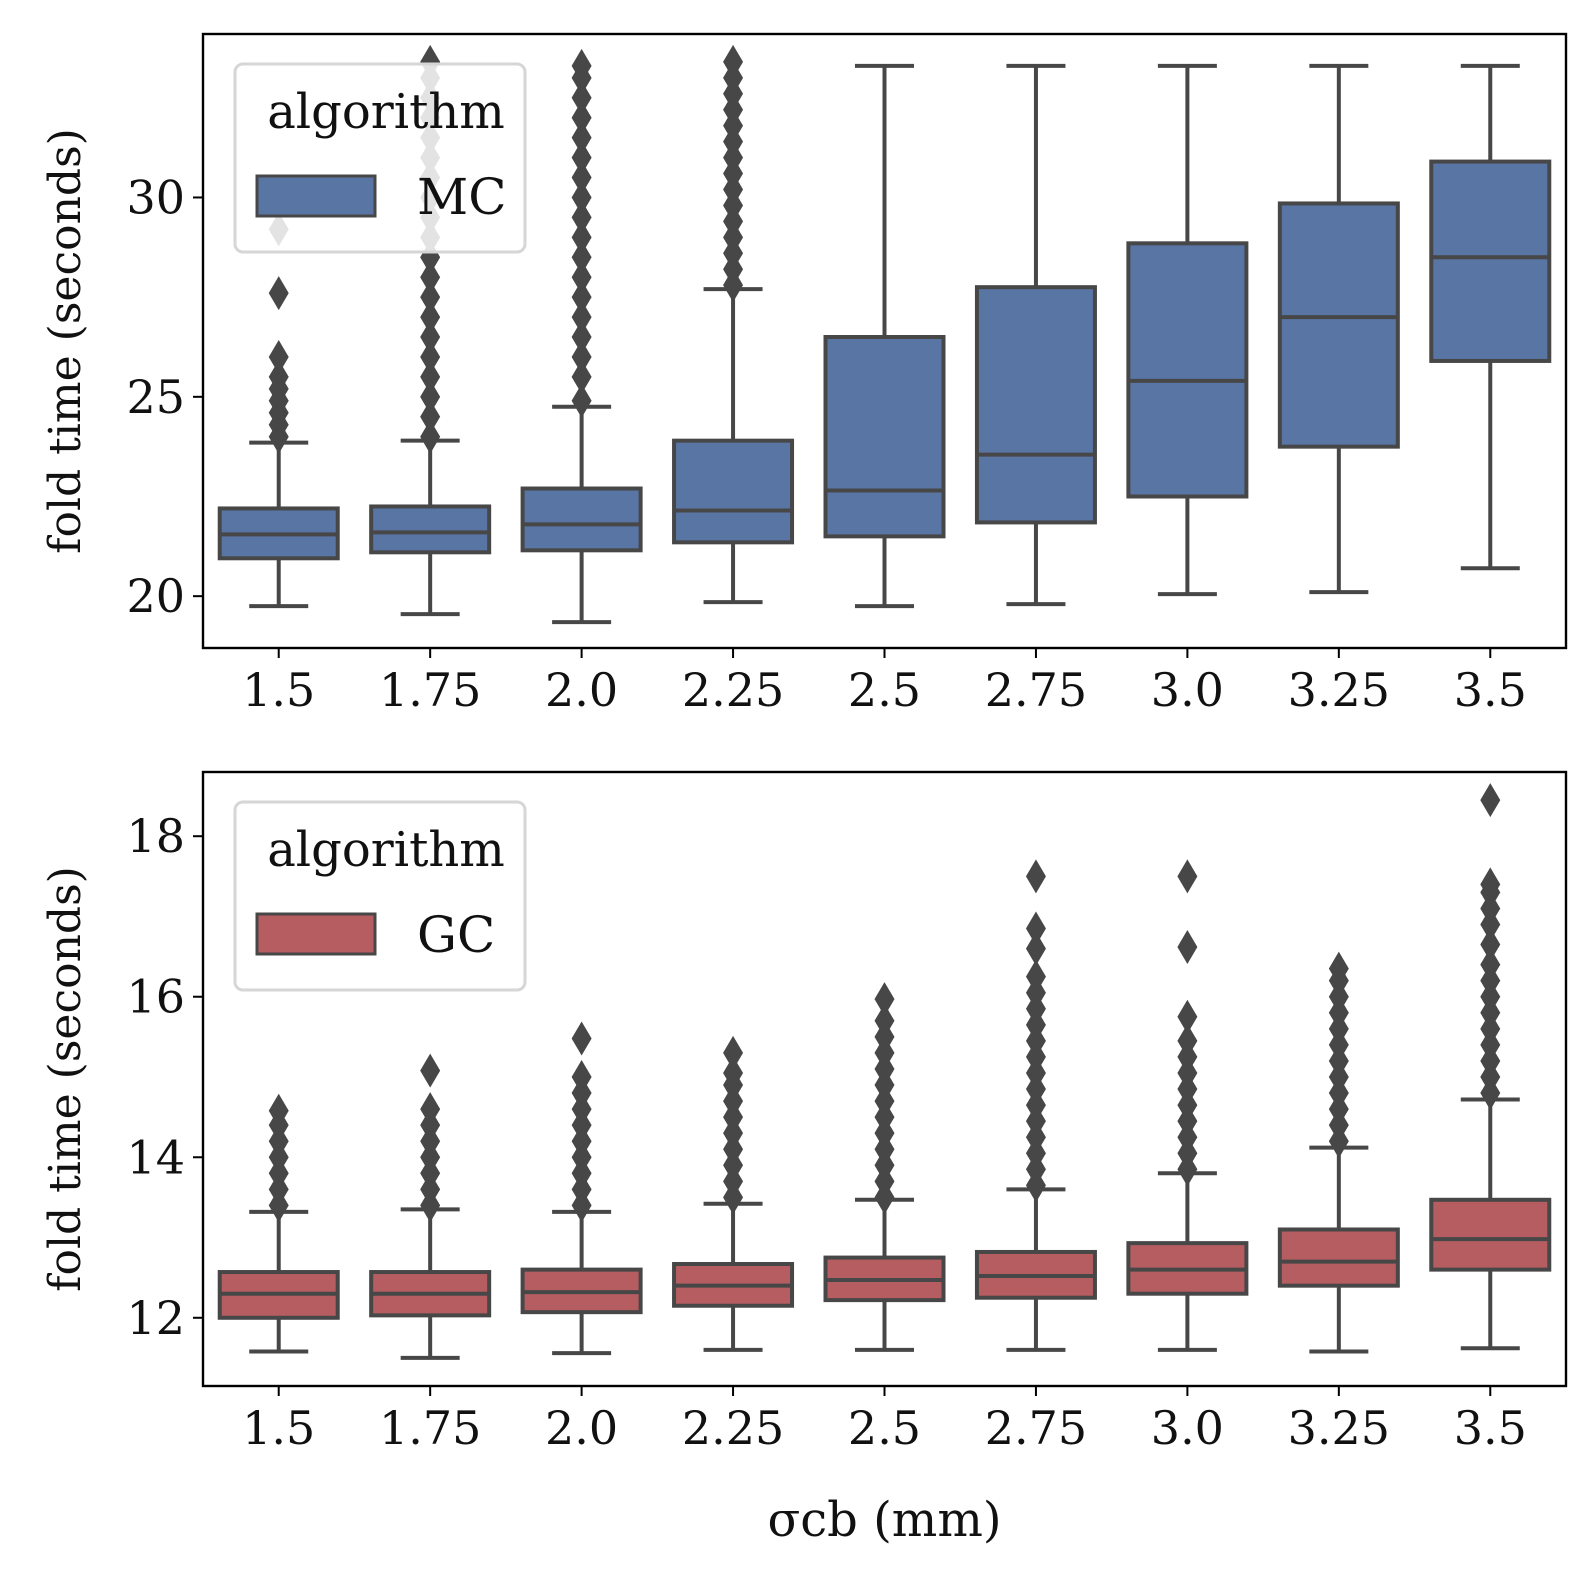 This screenshot has width=1594, height=1580. I want to click on legend-label: GC, so click(456, 935).